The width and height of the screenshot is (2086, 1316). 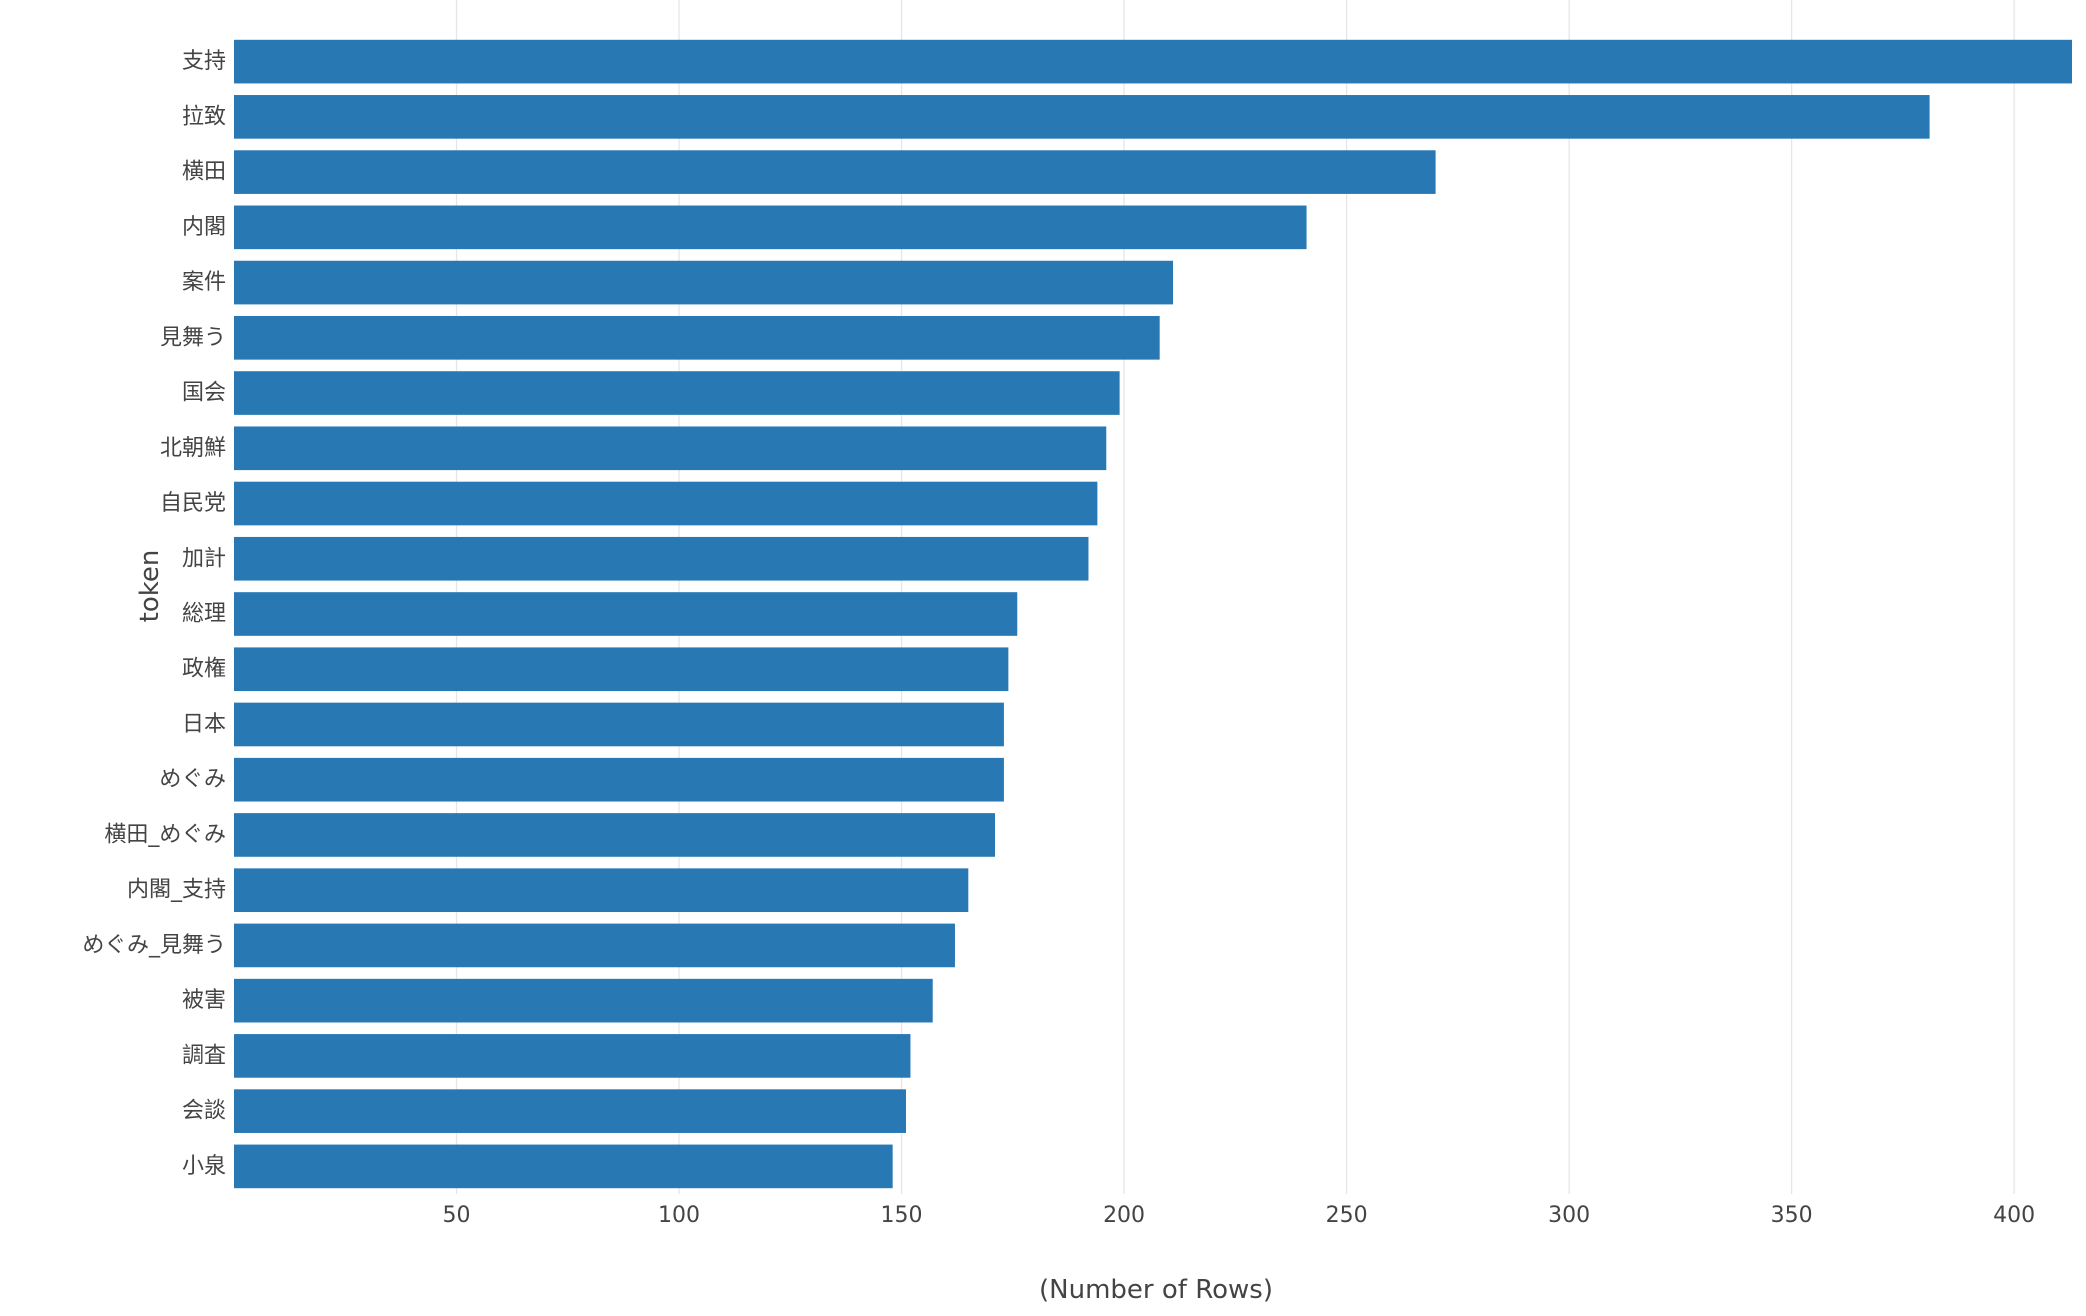 I want to click on y-tick-label: 被害, so click(x=204, y=1000).